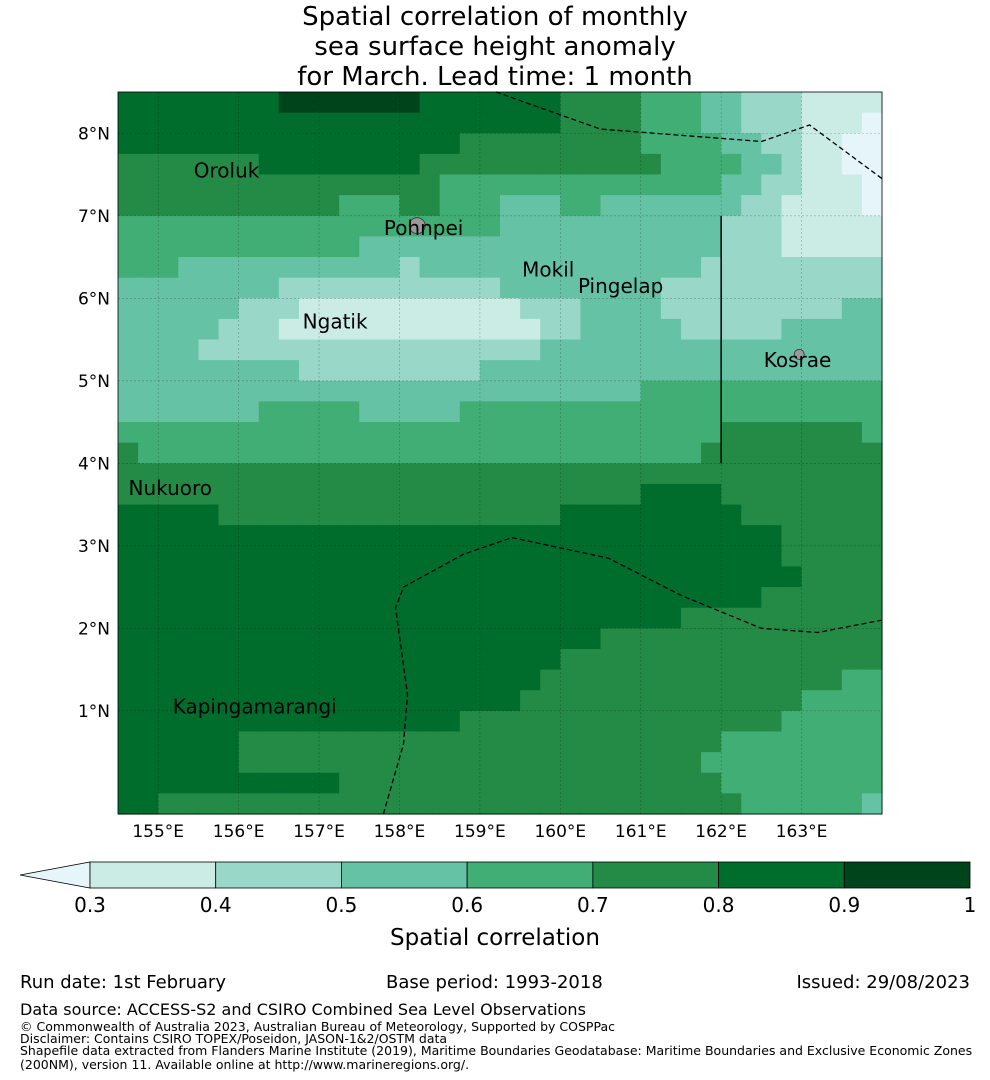 The width and height of the screenshot is (990, 1080). I want to click on lon-tick-label: 158°E, so click(400, 832).